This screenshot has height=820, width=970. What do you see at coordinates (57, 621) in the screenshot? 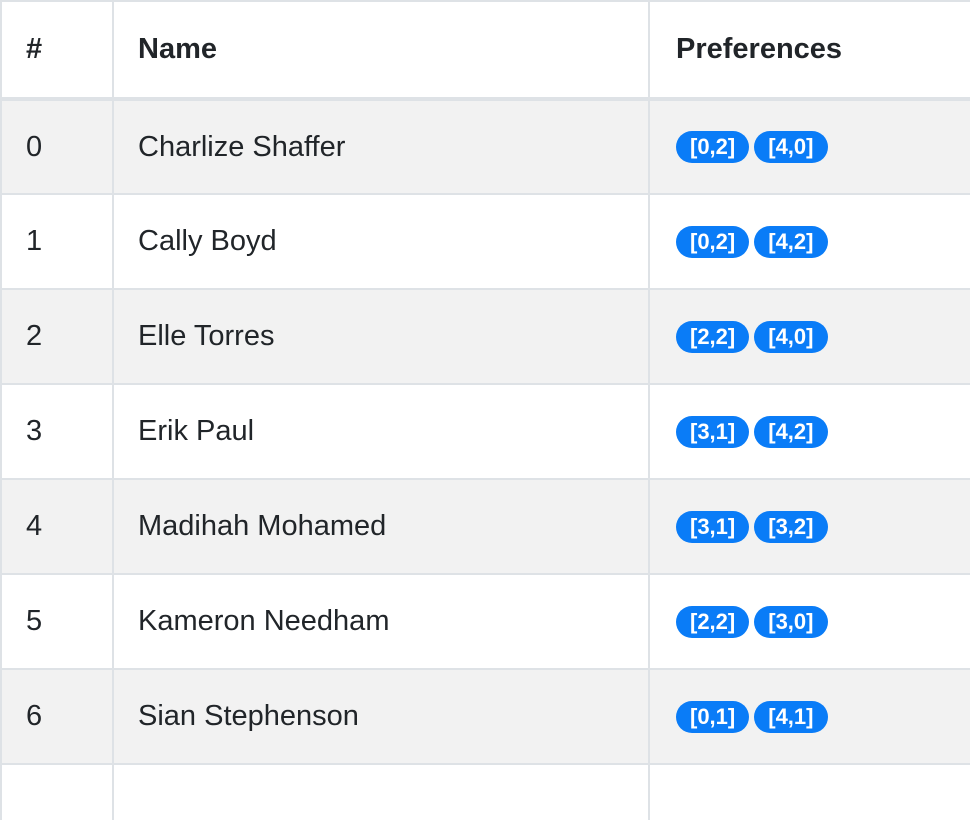
I see `row-index: 5` at bounding box center [57, 621].